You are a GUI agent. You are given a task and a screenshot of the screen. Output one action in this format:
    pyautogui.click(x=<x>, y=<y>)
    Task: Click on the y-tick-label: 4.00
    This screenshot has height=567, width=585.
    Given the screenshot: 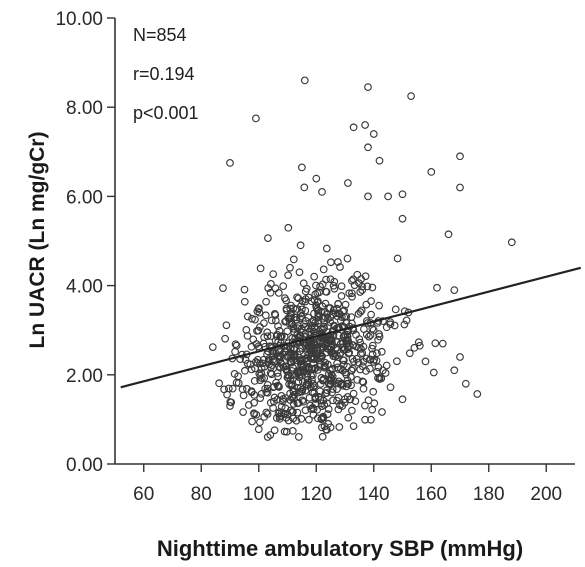 What is the action you would take?
    pyautogui.click(x=84, y=287)
    